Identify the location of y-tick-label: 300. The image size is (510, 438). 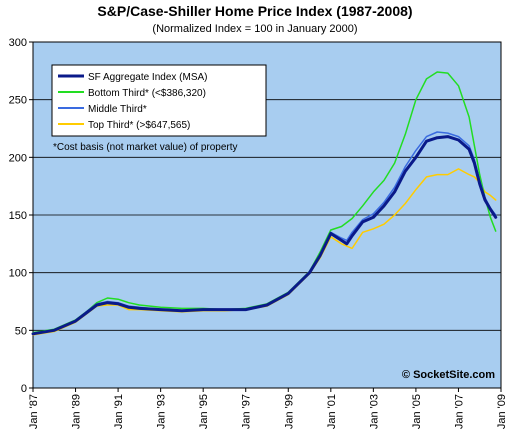
(18, 43).